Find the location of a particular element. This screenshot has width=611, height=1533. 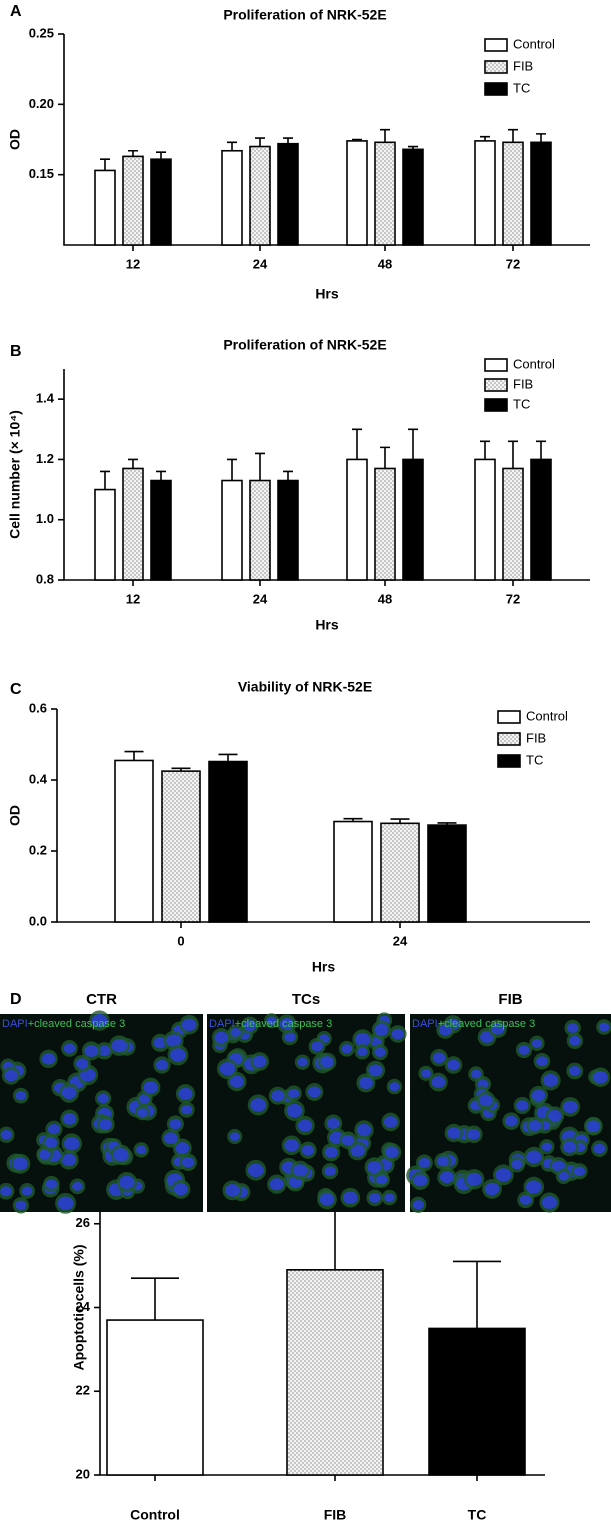

y-axis-label: Apoptotic cells (%) is located at coordinates (79, 1307).